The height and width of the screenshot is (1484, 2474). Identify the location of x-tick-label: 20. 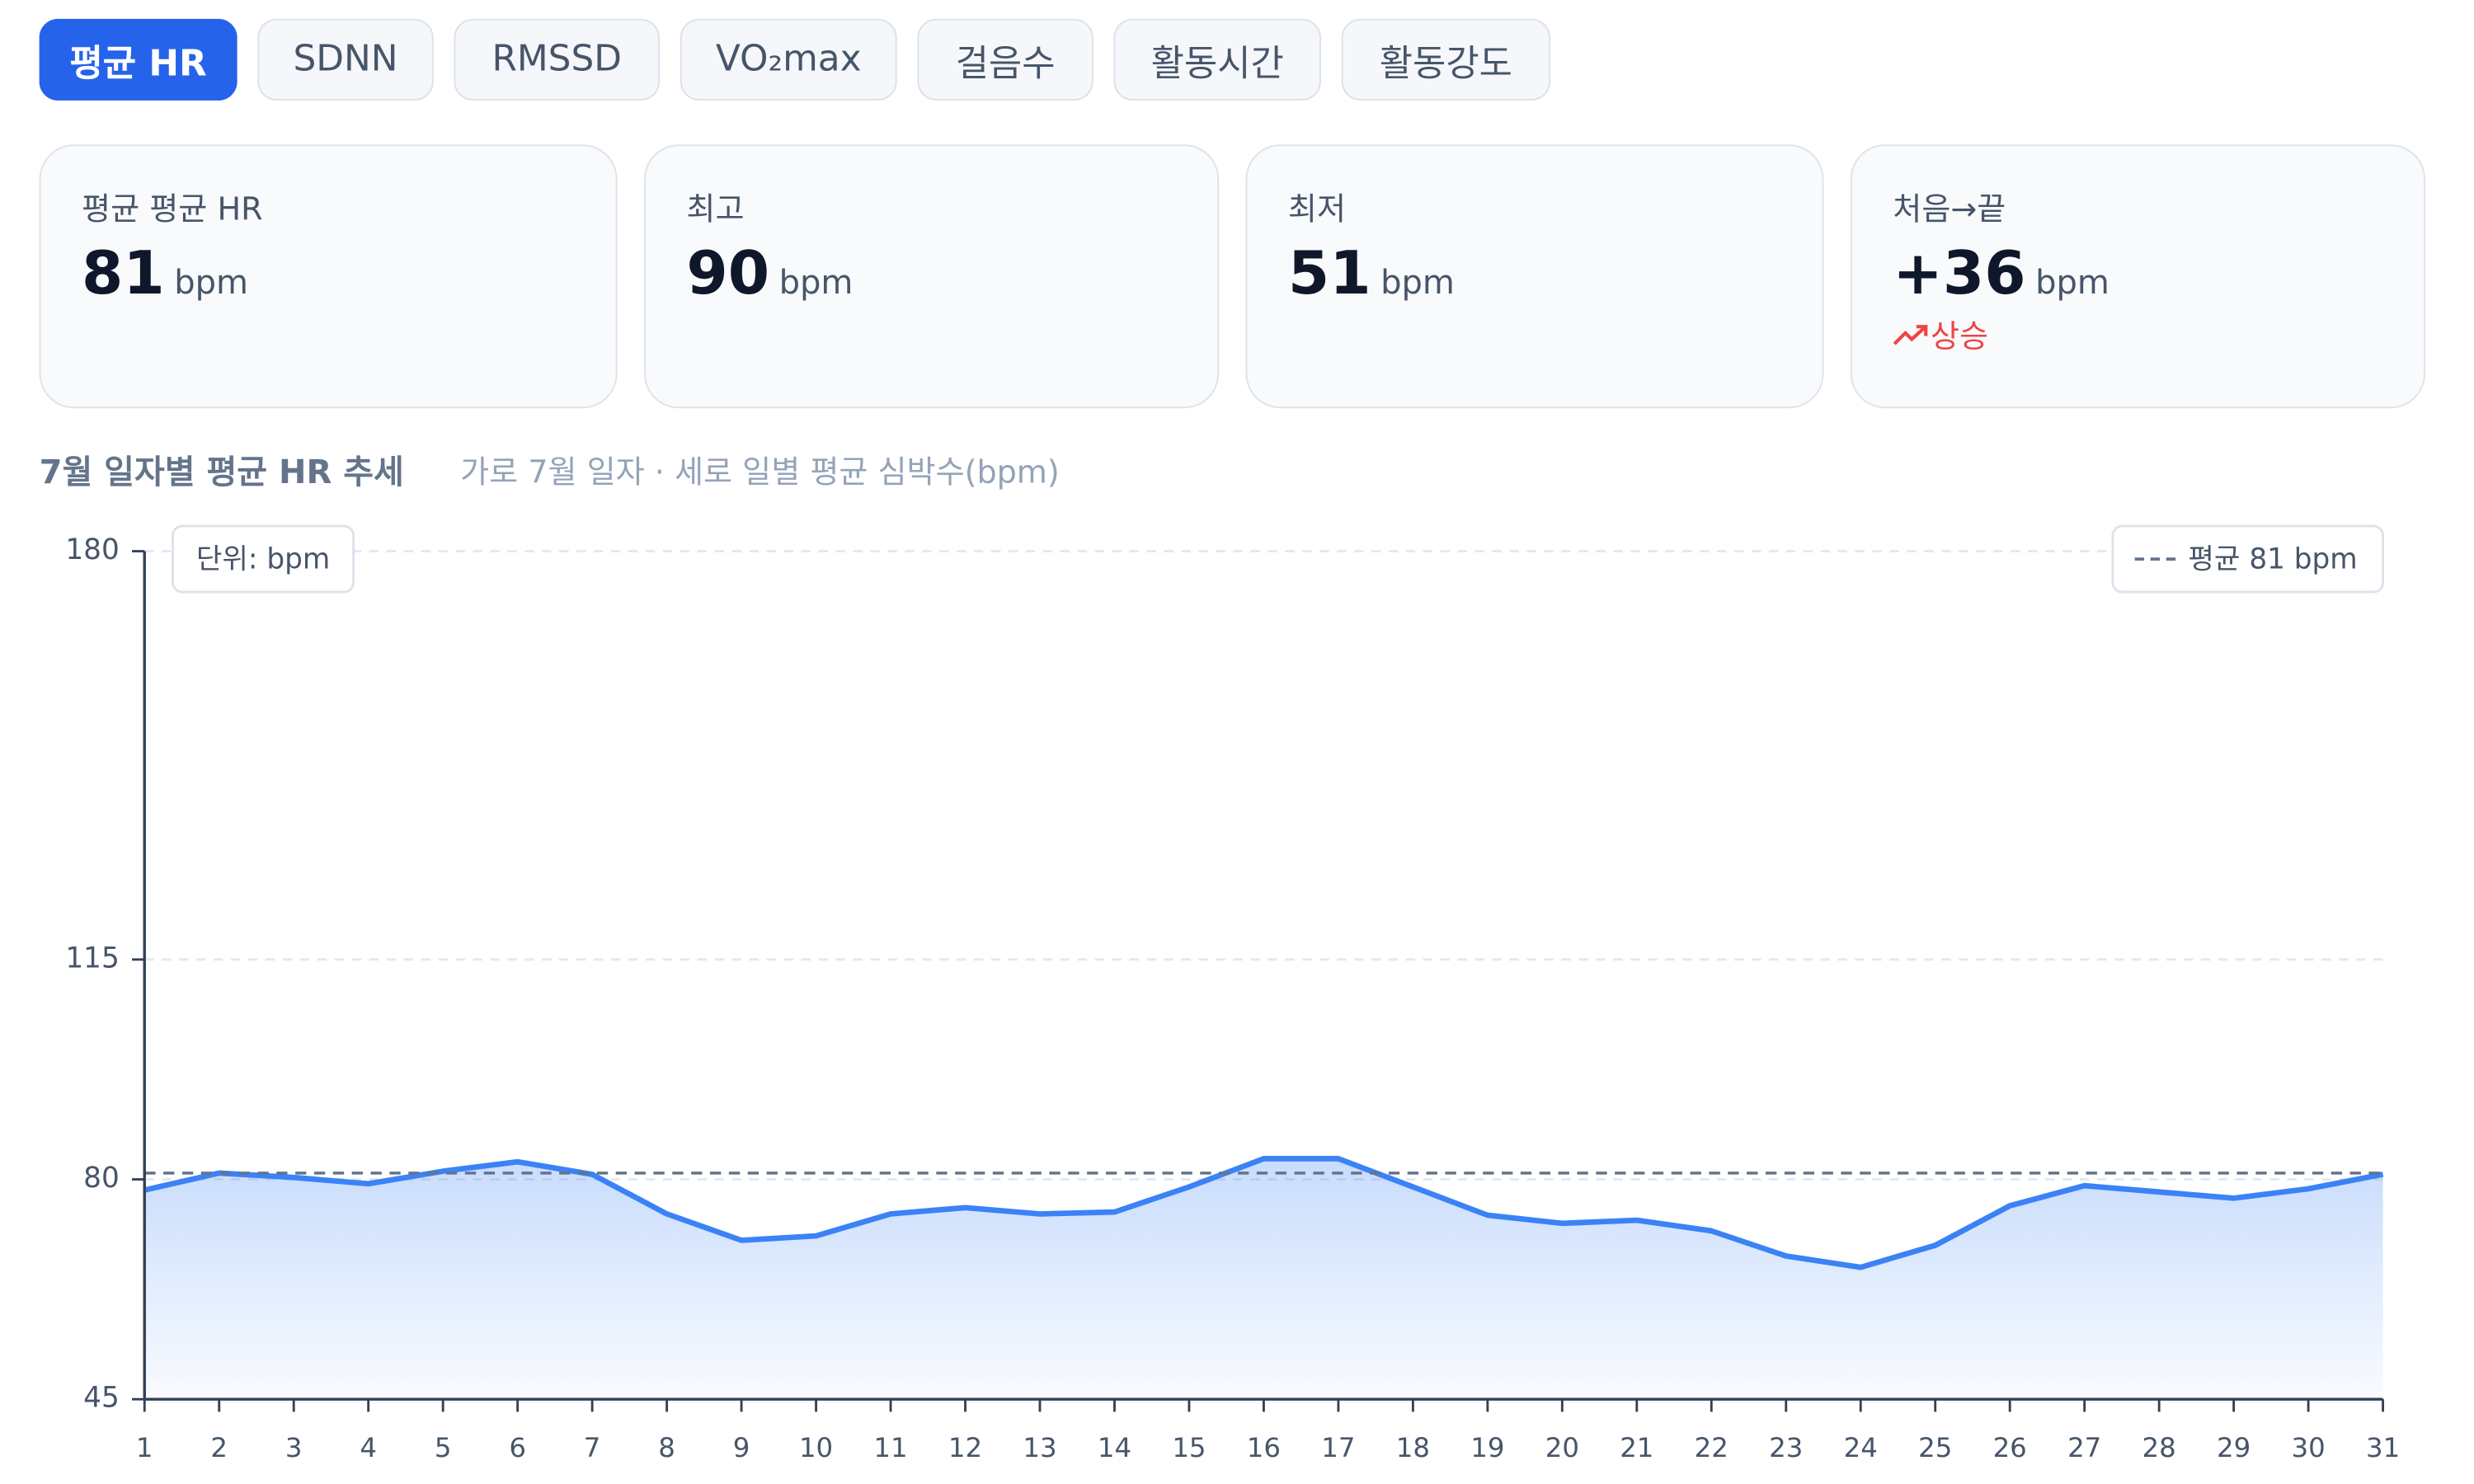
(1562, 1447).